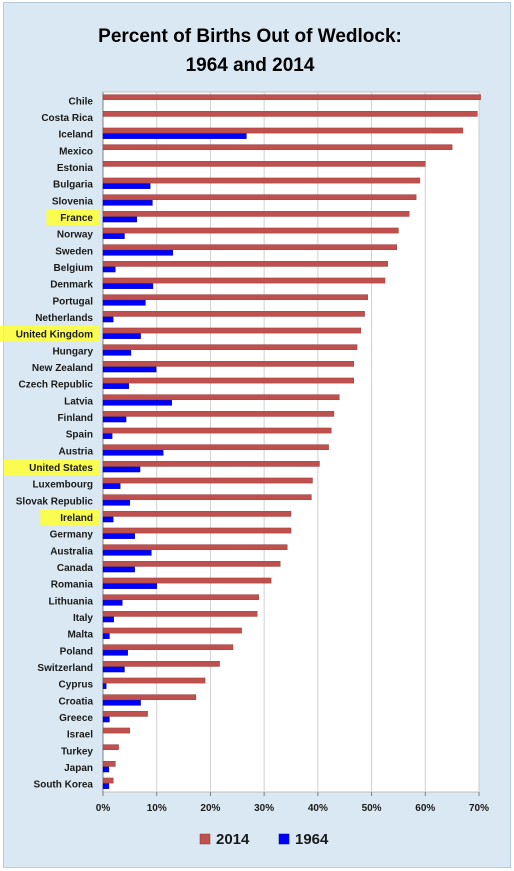 The height and width of the screenshot is (871, 514). What do you see at coordinates (76, 135) in the screenshot?
I see `category-label-iceland: Iceland` at bounding box center [76, 135].